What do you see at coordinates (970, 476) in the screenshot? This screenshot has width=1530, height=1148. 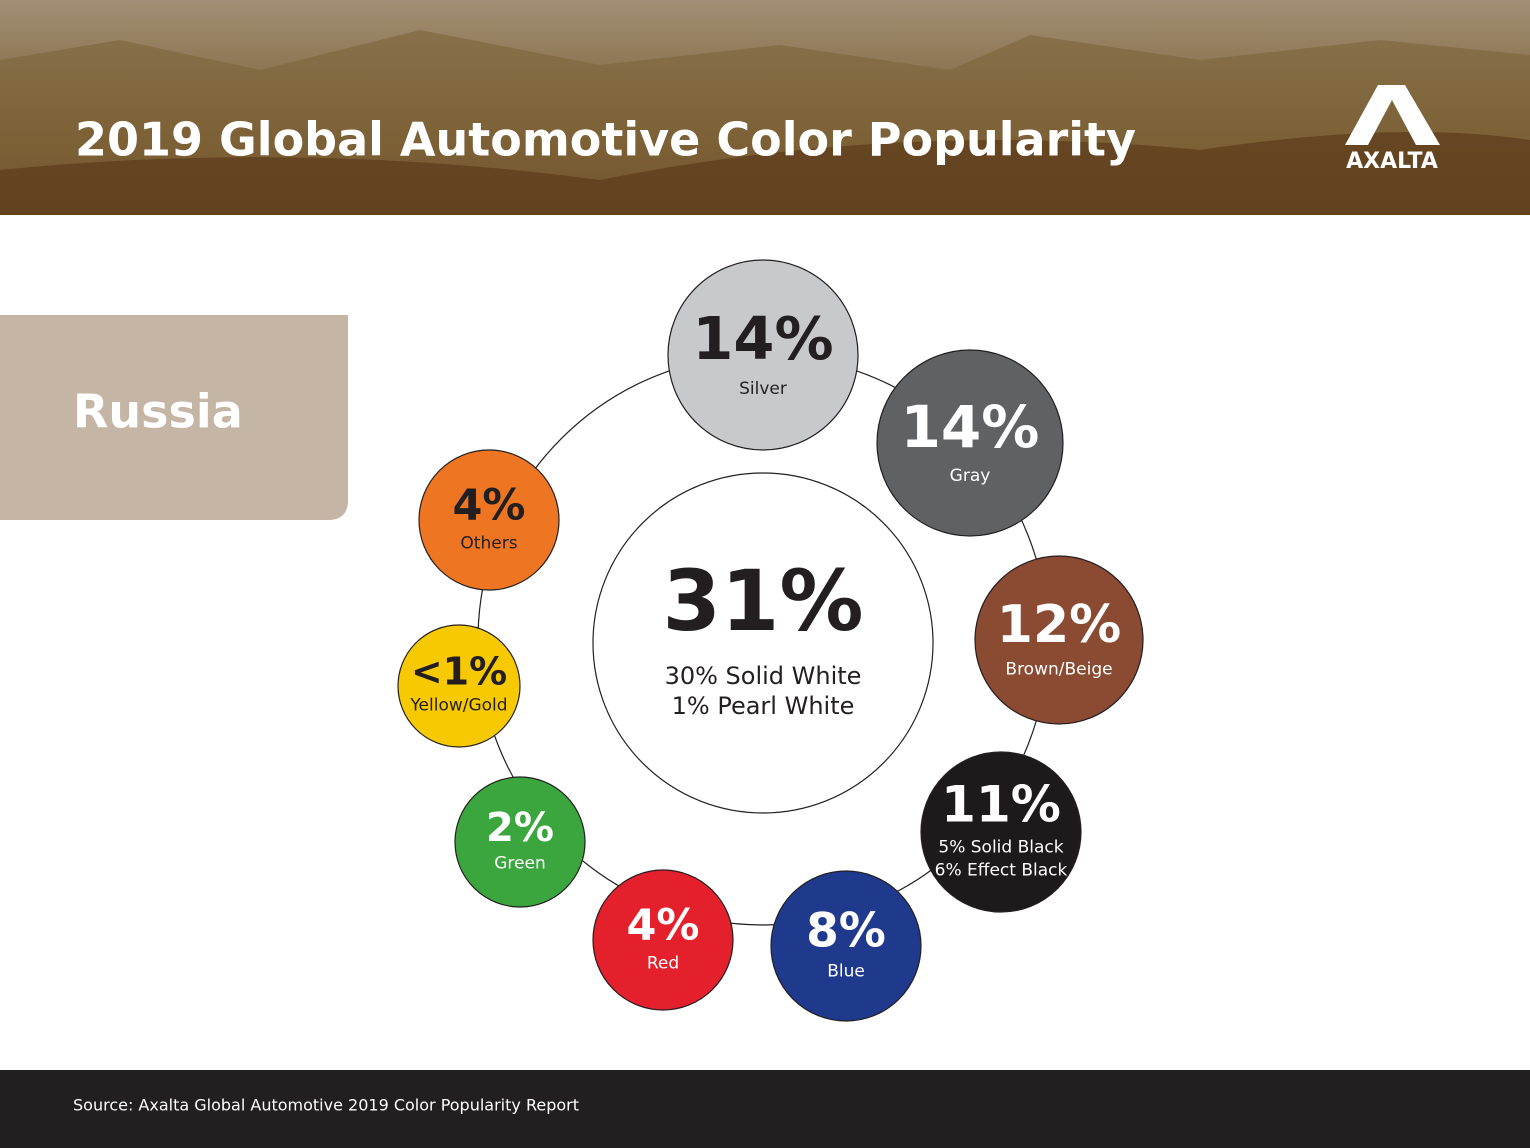 I see `bubble-label: Gray` at bounding box center [970, 476].